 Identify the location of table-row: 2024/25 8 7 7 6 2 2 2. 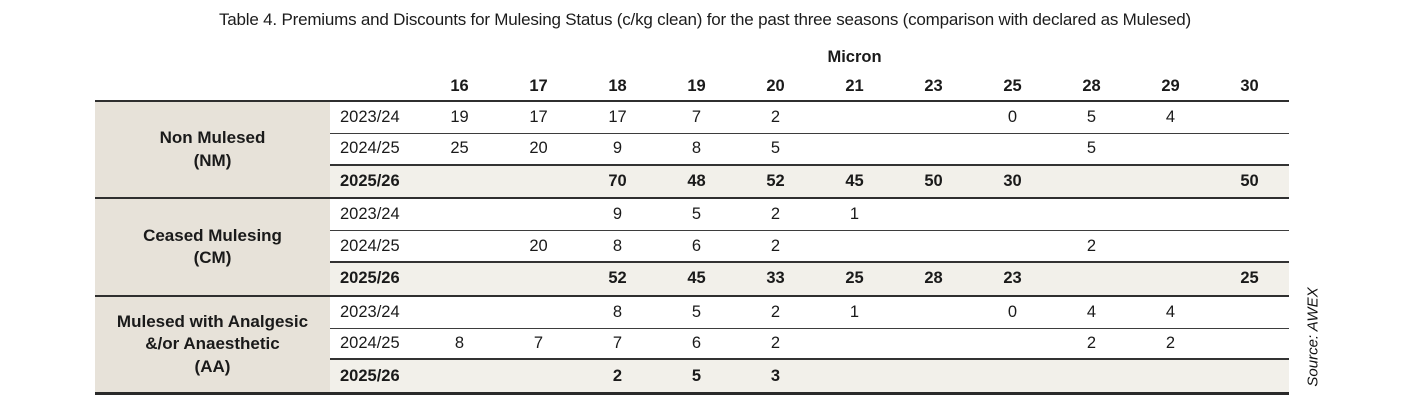
(809, 345).